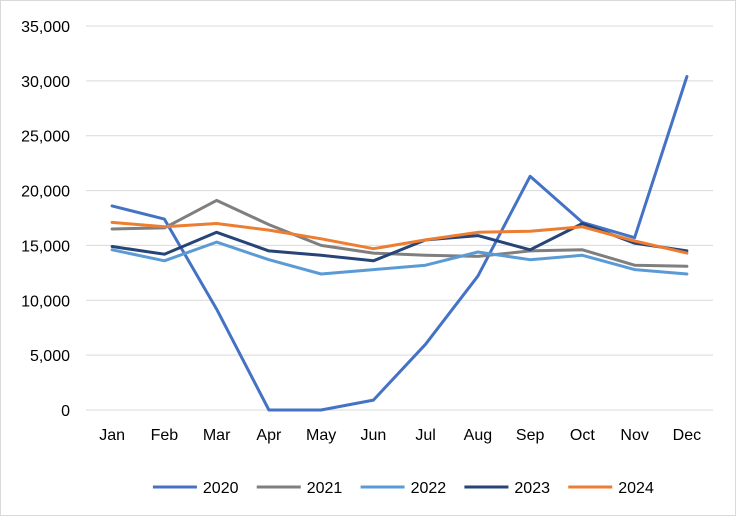  Describe the element at coordinates (45, 137) in the screenshot. I see `y-tick-label: 25,000` at that location.